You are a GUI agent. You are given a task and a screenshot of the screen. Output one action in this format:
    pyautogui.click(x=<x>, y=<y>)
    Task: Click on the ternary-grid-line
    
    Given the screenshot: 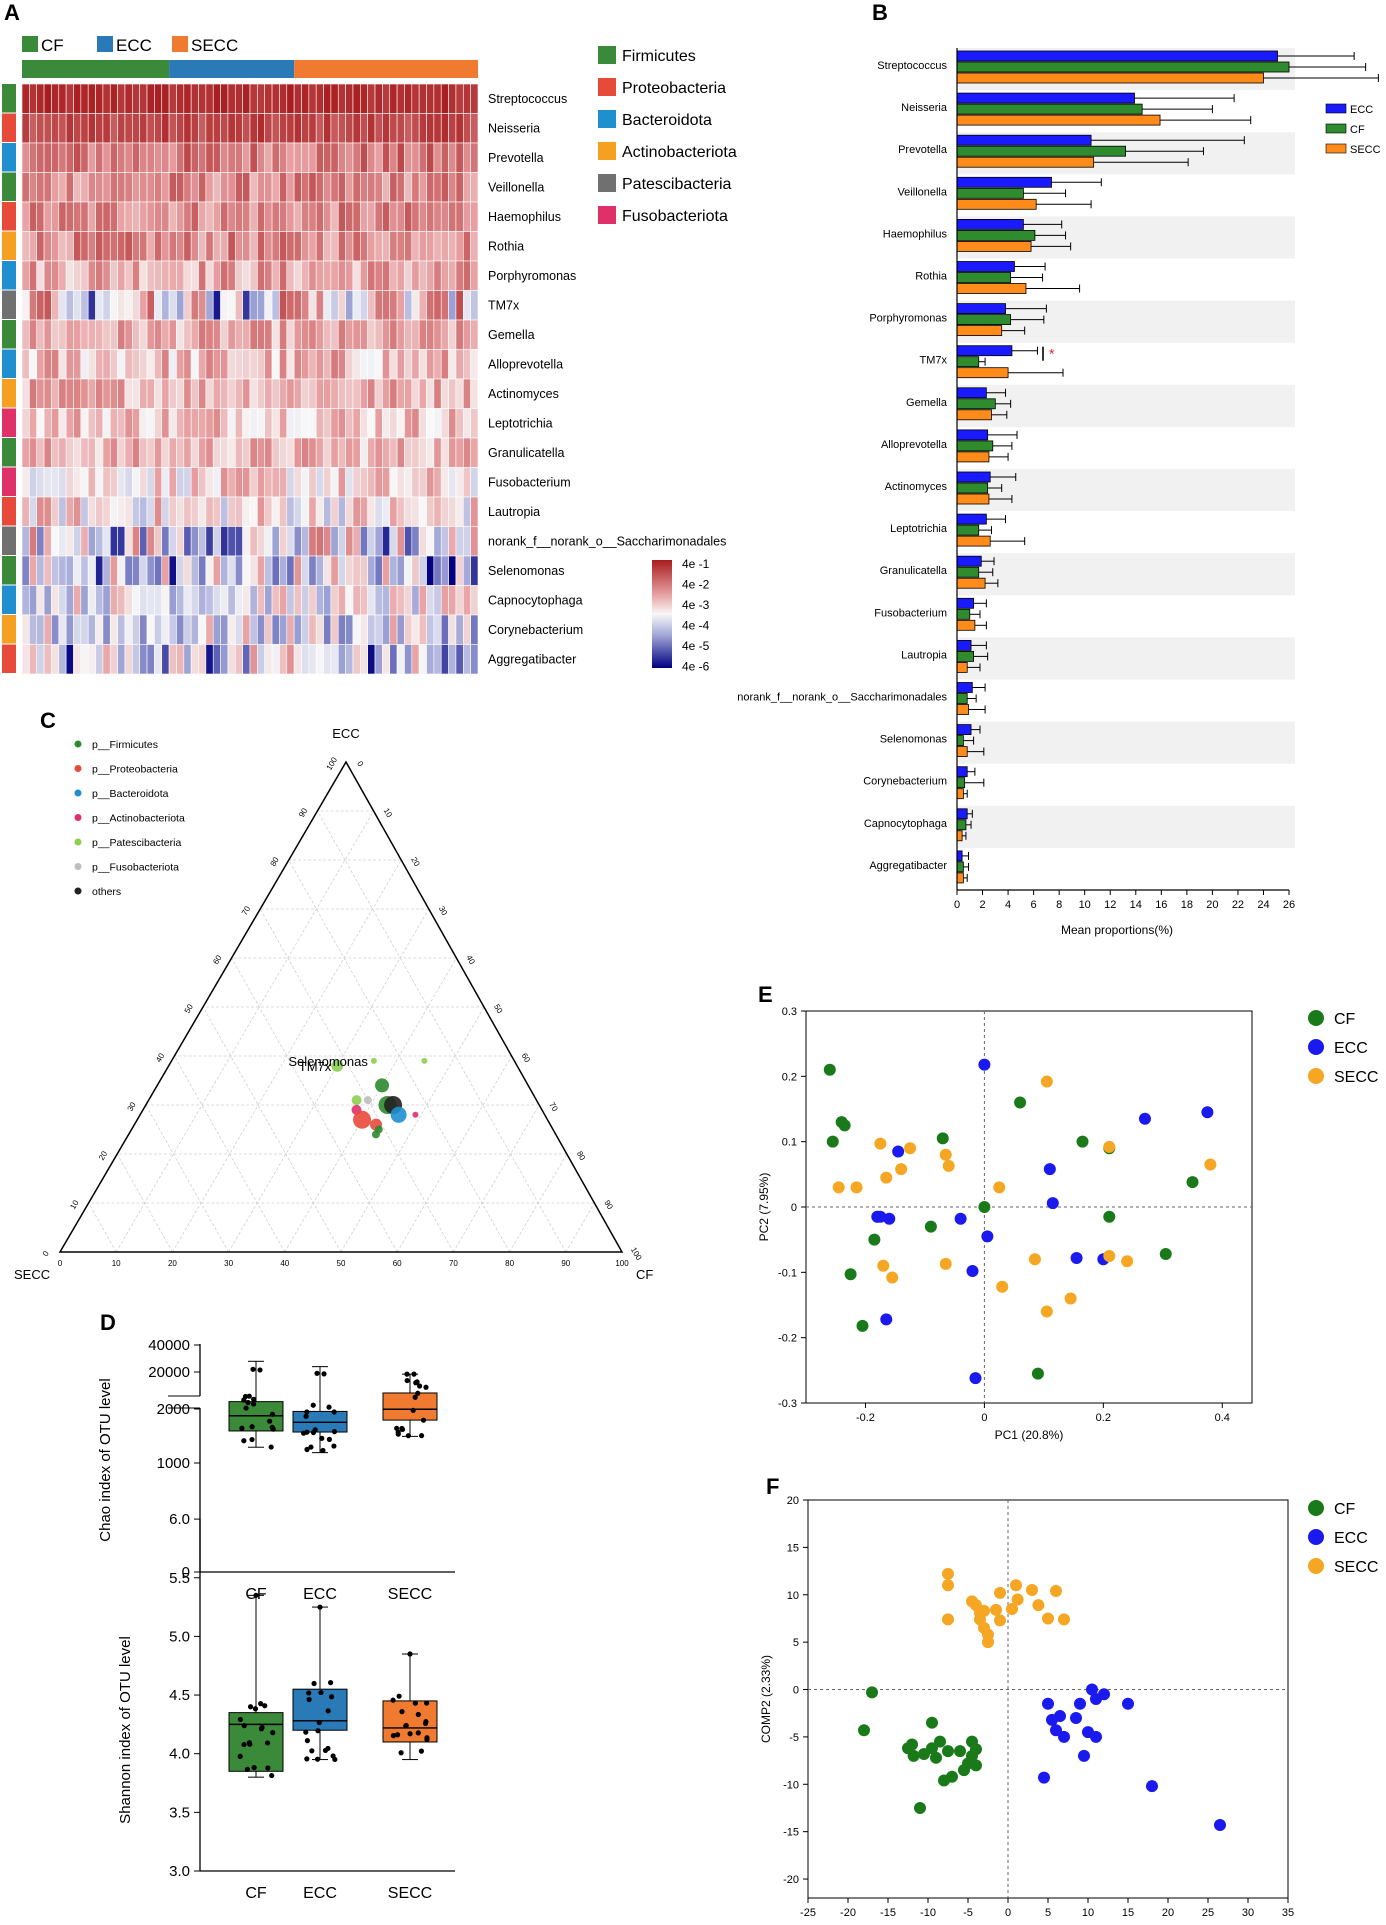 What is the action you would take?
    pyautogui.click(x=538, y=1203)
    